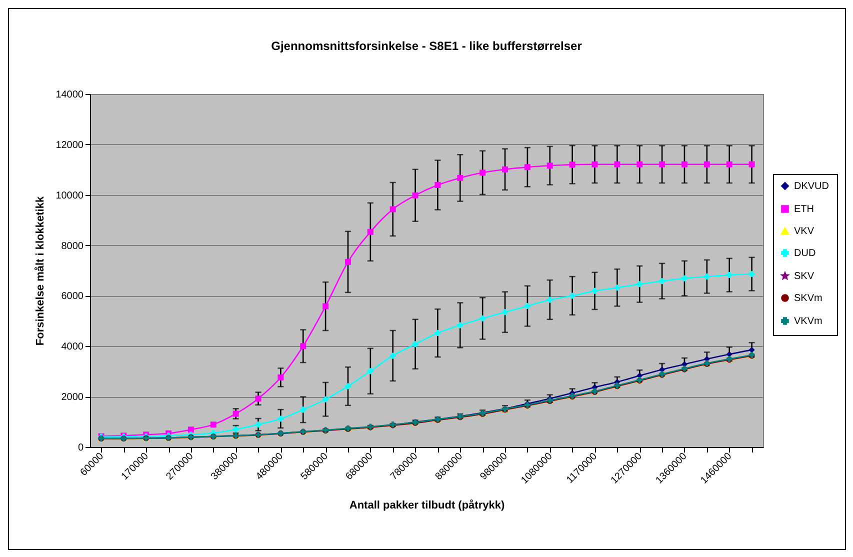  What do you see at coordinates (70, 145) in the screenshot?
I see `y-tick-label: 12000` at bounding box center [70, 145].